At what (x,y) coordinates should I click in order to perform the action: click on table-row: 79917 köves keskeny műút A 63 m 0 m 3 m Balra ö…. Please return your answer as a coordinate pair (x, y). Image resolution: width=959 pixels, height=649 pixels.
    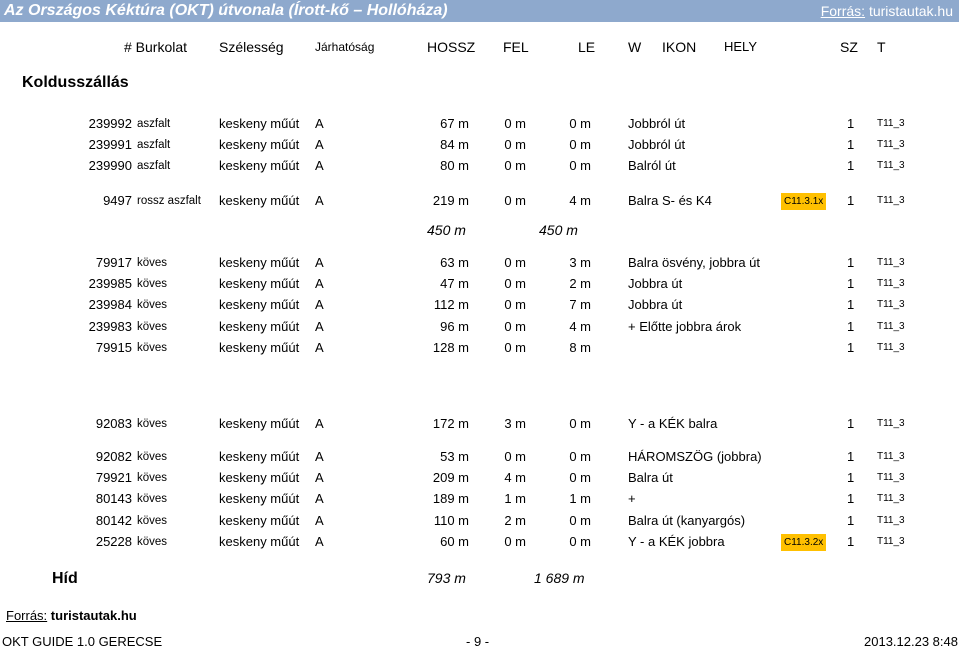
    Looking at the image, I should click on (479, 263).